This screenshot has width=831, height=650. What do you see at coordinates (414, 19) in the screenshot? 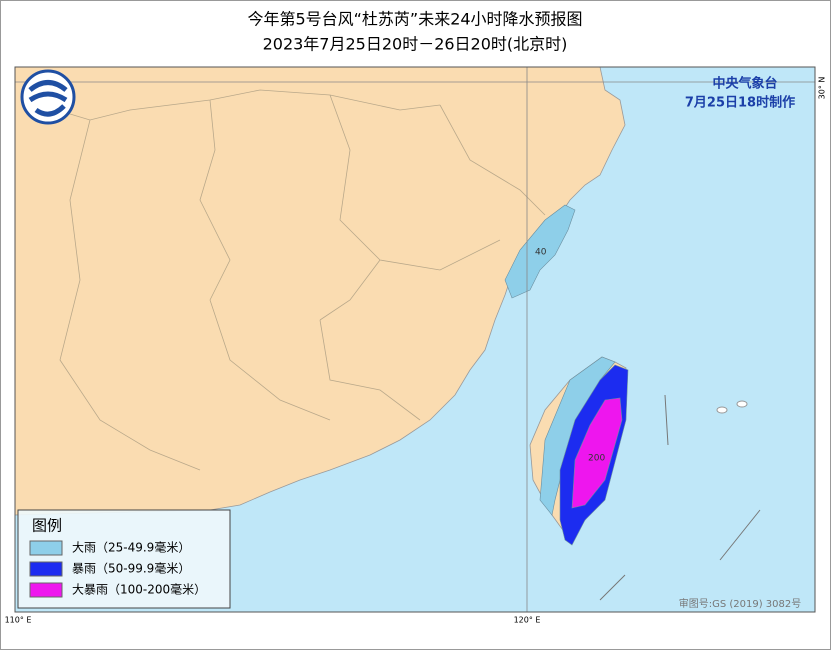
I see `title: 今年第5号台风“杜苏芮”未来24小时降水预报图` at bounding box center [414, 19].